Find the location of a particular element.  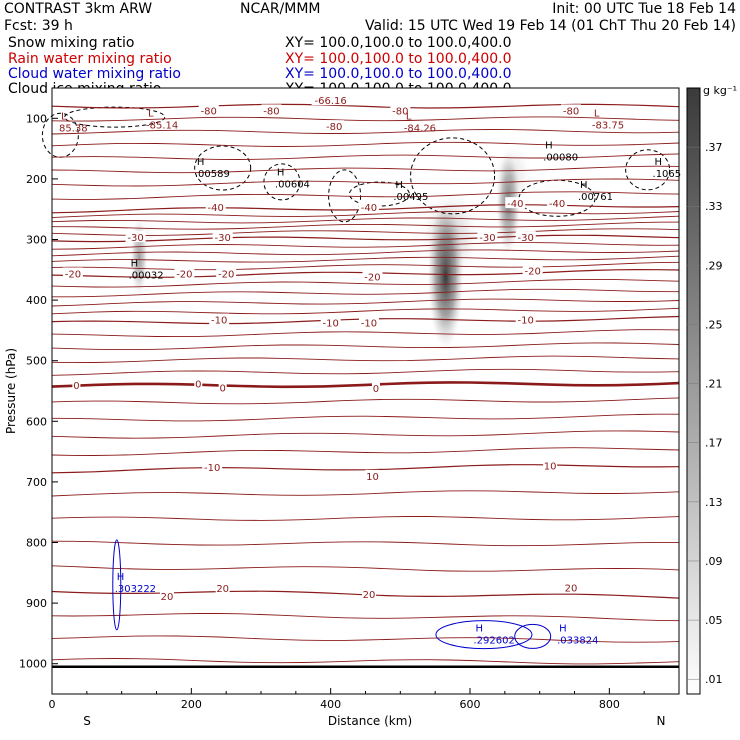

y-tick-label: 500 is located at coordinates (36, 361).